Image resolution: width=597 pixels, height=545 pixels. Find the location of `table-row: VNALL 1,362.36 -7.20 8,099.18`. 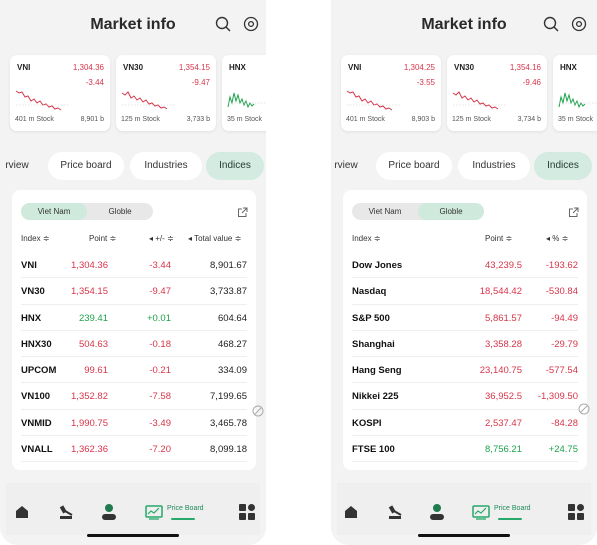

table-row: VNALL 1,362.36 -7.20 8,099.18 is located at coordinates (134, 449).